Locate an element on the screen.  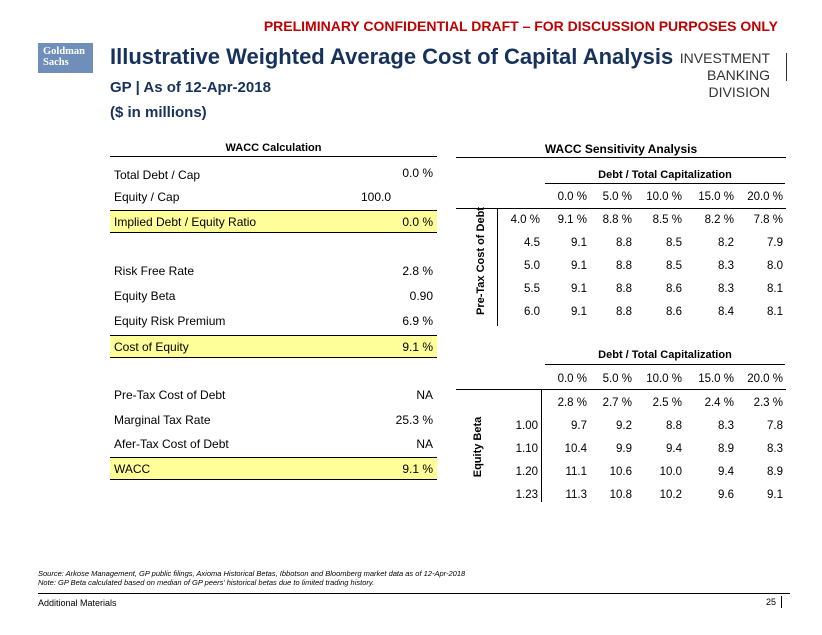
table1-cell: 7.9 is located at coordinates (775, 243).